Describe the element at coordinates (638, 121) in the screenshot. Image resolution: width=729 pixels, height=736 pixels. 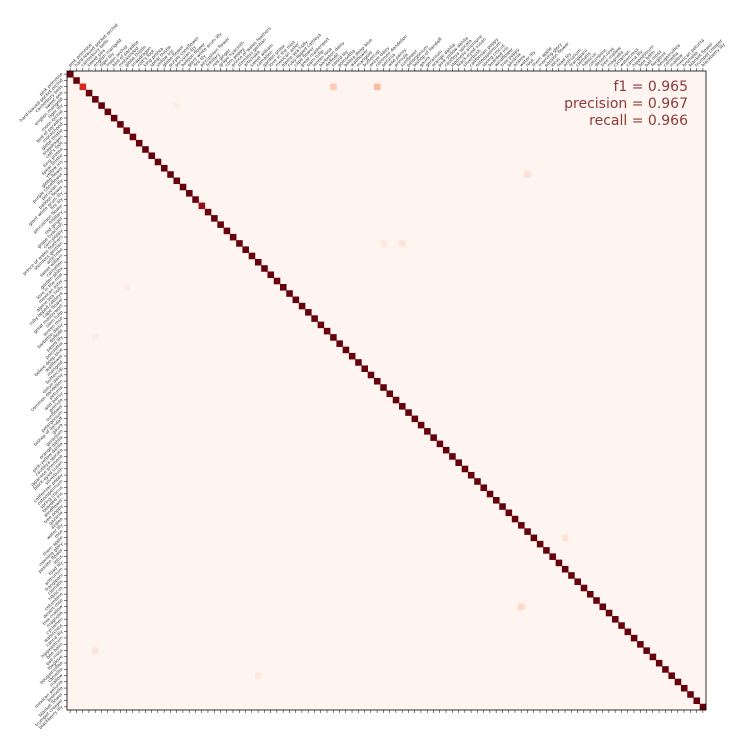
I see `recall-metric: recall = 0.966` at that location.